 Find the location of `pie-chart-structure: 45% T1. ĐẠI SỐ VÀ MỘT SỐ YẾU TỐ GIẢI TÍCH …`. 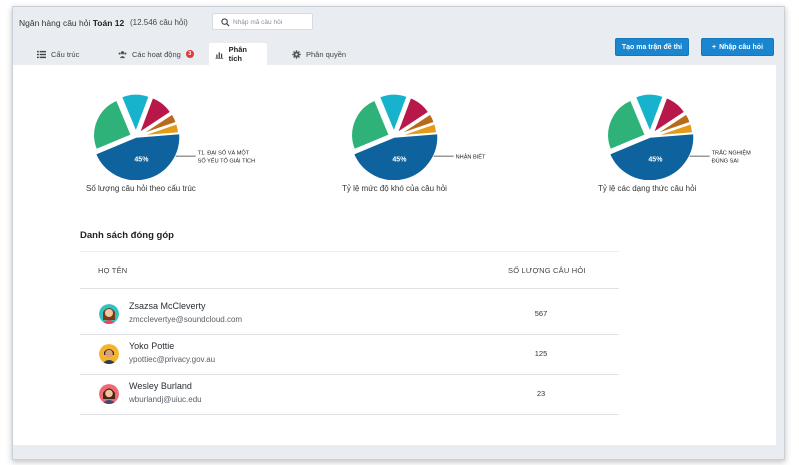

pie-chart-structure: 45% T1. ĐẠI SỐ VÀ MỘT SỐ YẾU TỐ GIẢI TÍCH … is located at coordinates (193, 135).